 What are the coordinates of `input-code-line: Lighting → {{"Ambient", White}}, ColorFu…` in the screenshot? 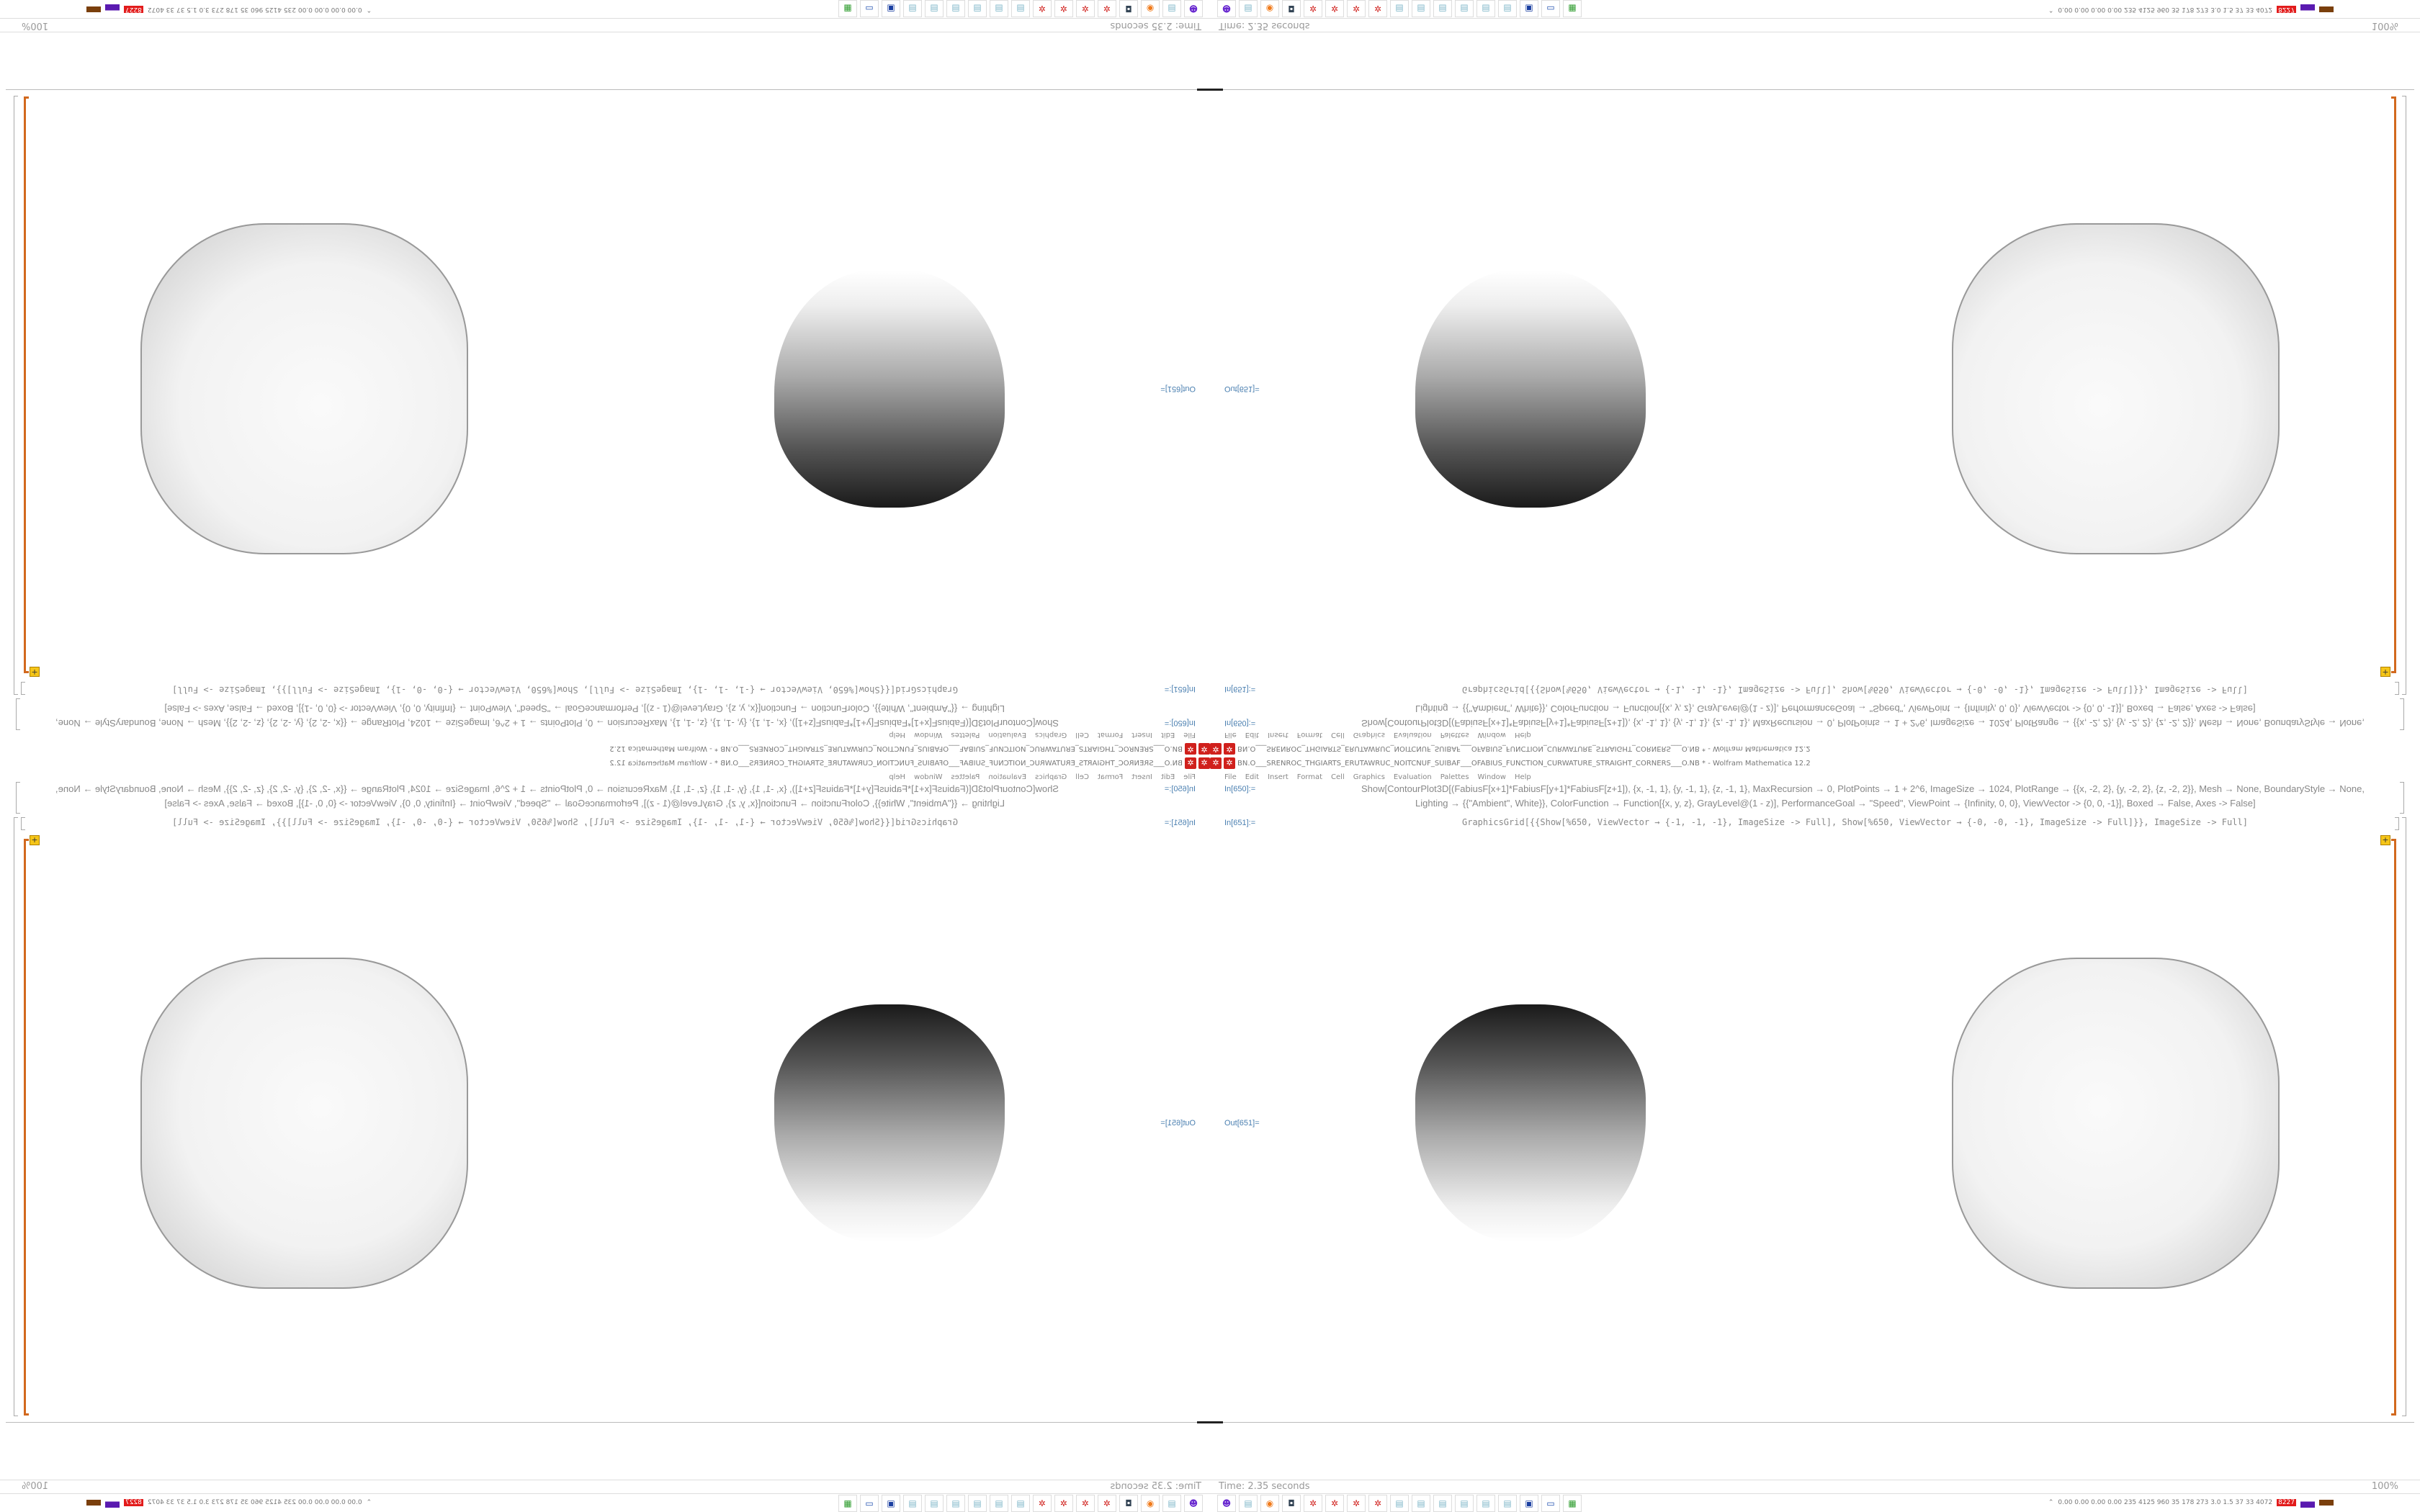 It's located at (1836, 708).